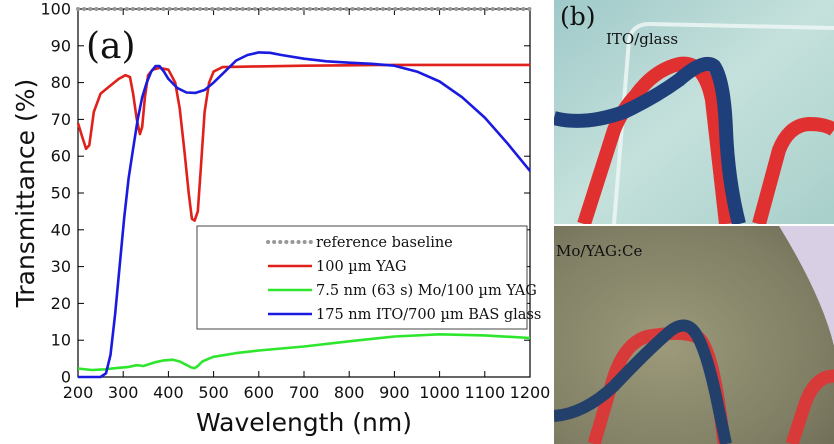 The width and height of the screenshot is (834, 444). What do you see at coordinates (61, 119) in the screenshot?
I see `y-tick-label: 70` at bounding box center [61, 119].